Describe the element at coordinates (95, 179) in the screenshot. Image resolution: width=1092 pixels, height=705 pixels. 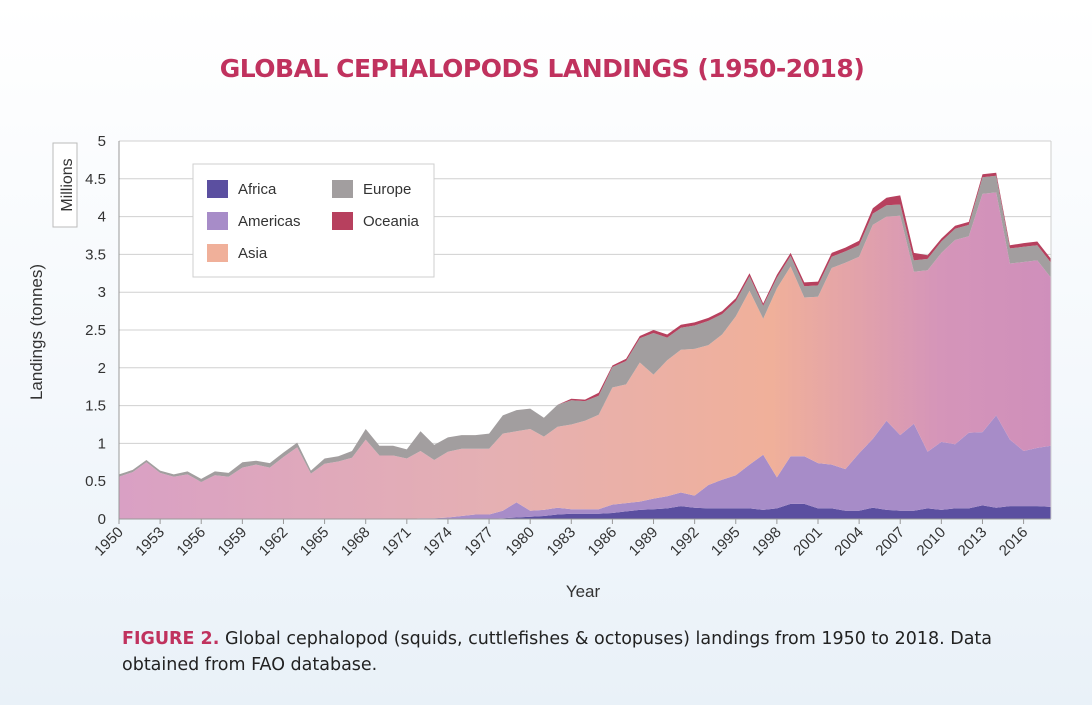
I see `y-tick-label: 4.5` at that location.